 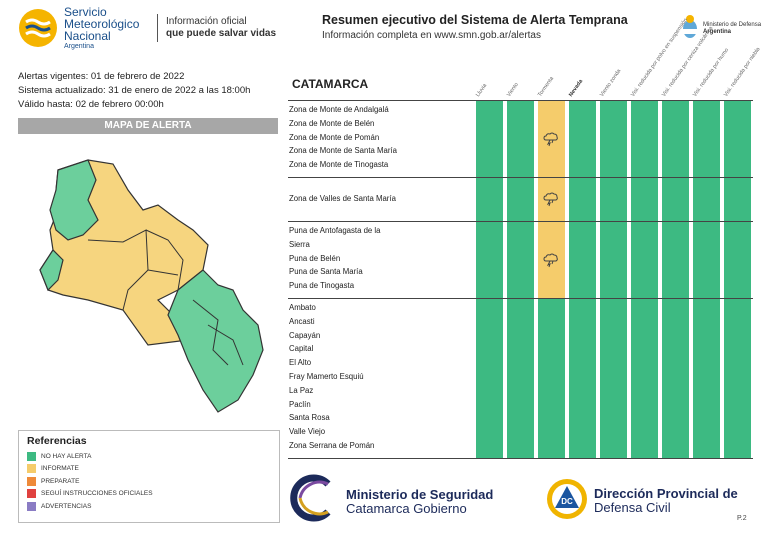 What do you see at coordinates (38, 28) in the screenshot?
I see `smn-logo-icon` at bounding box center [38, 28].